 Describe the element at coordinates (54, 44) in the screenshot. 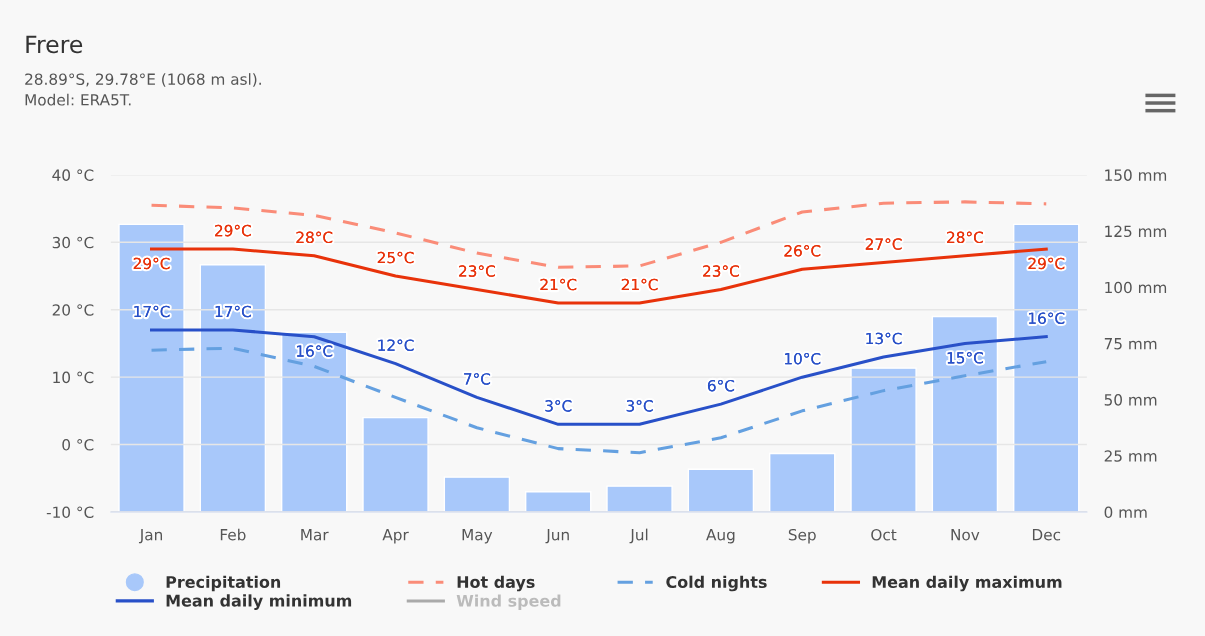

I see `chart-title: Frere` at that location.